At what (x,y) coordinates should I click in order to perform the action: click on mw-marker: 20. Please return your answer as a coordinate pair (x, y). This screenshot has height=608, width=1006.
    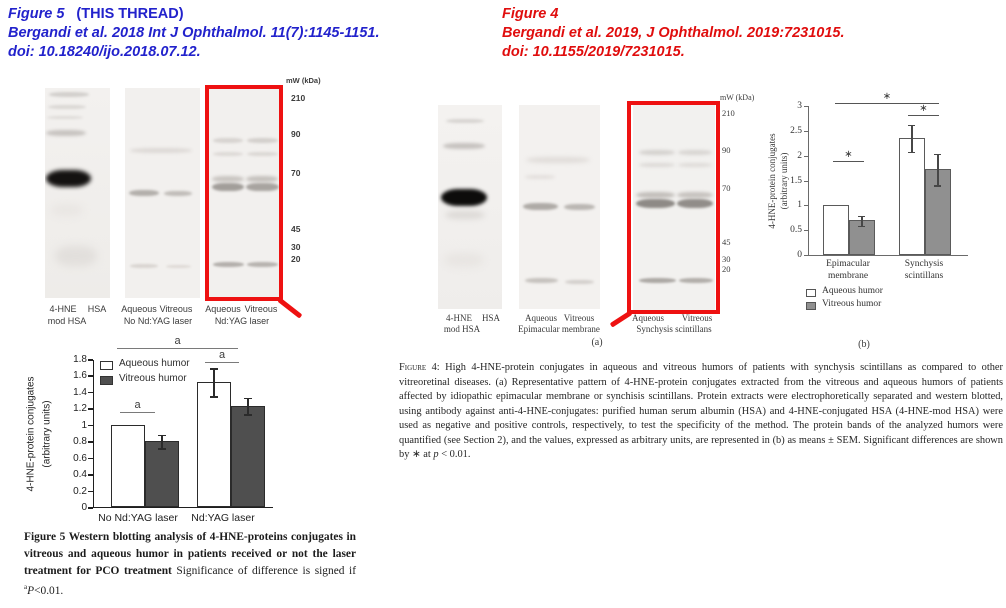
    Looking at the image, I should click on (296, 259).